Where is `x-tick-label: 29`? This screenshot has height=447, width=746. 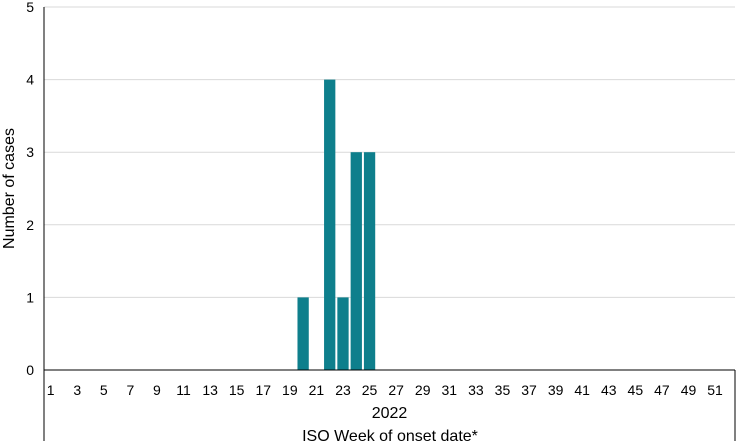
x-tick-label: 29 is located at coordinates (423, 390).